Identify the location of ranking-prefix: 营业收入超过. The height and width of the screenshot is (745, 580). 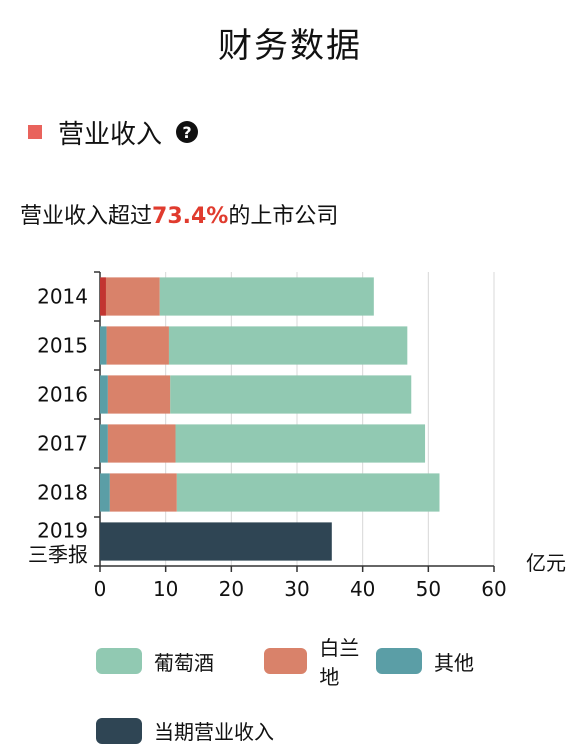
(86, 216).